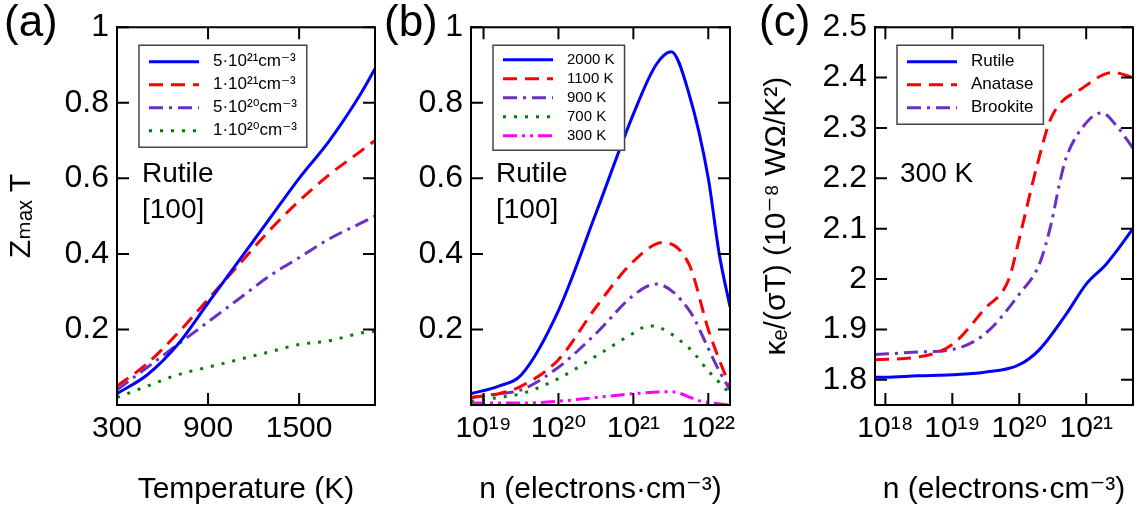 This screenshot has height=510, width=1141. Describe the element at coordinates (31, 23) in the screenshot. I see `chart-title: (a)` at that location.